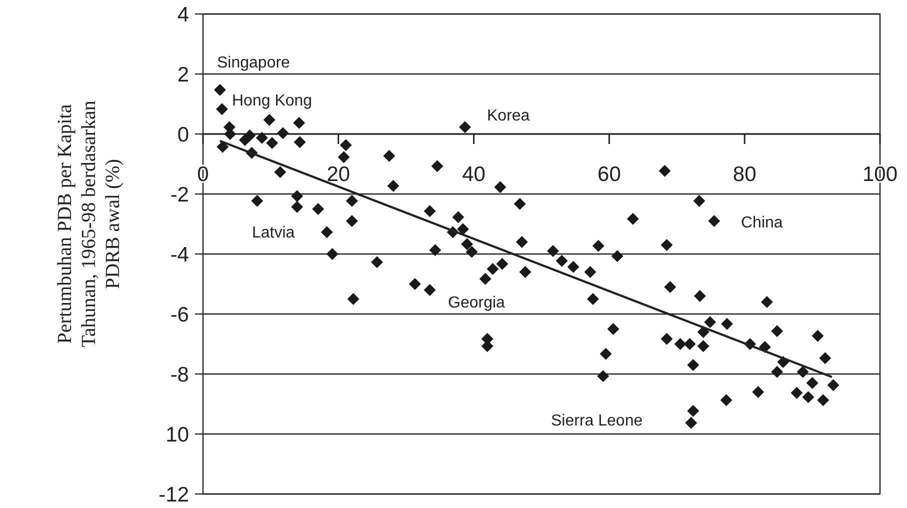  Describe the element at coordinates (338, 174) in the screenshot. I see `x-tick-label: 20` at that location.